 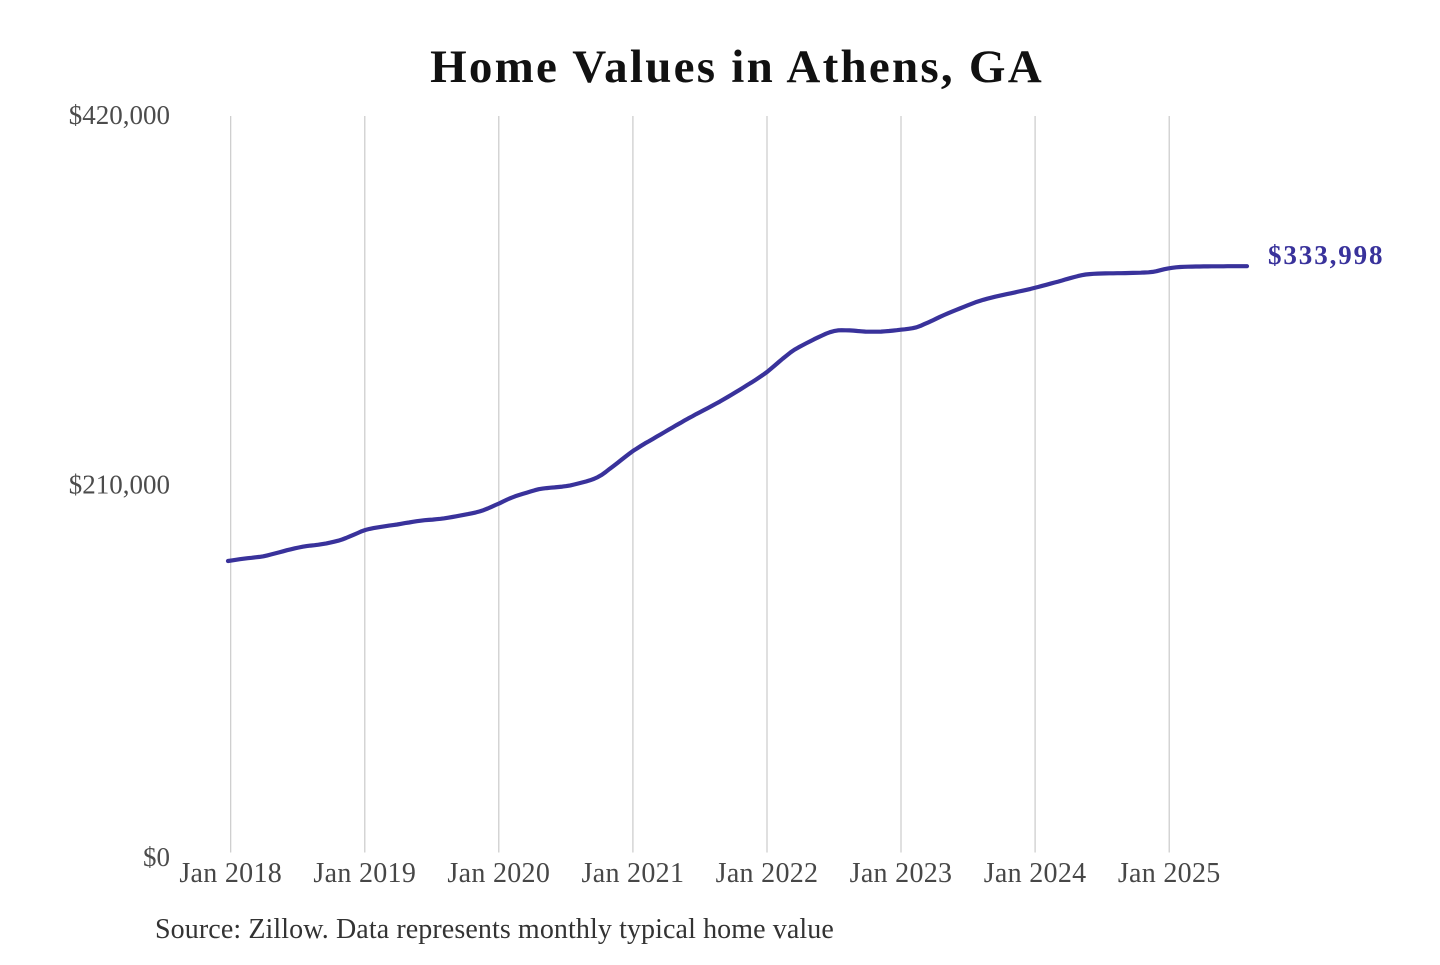 What do you see at coordinates (1326, 255) in the screenshot?
I see `svg-text: $333,998` at bounding box center [1326, 255].